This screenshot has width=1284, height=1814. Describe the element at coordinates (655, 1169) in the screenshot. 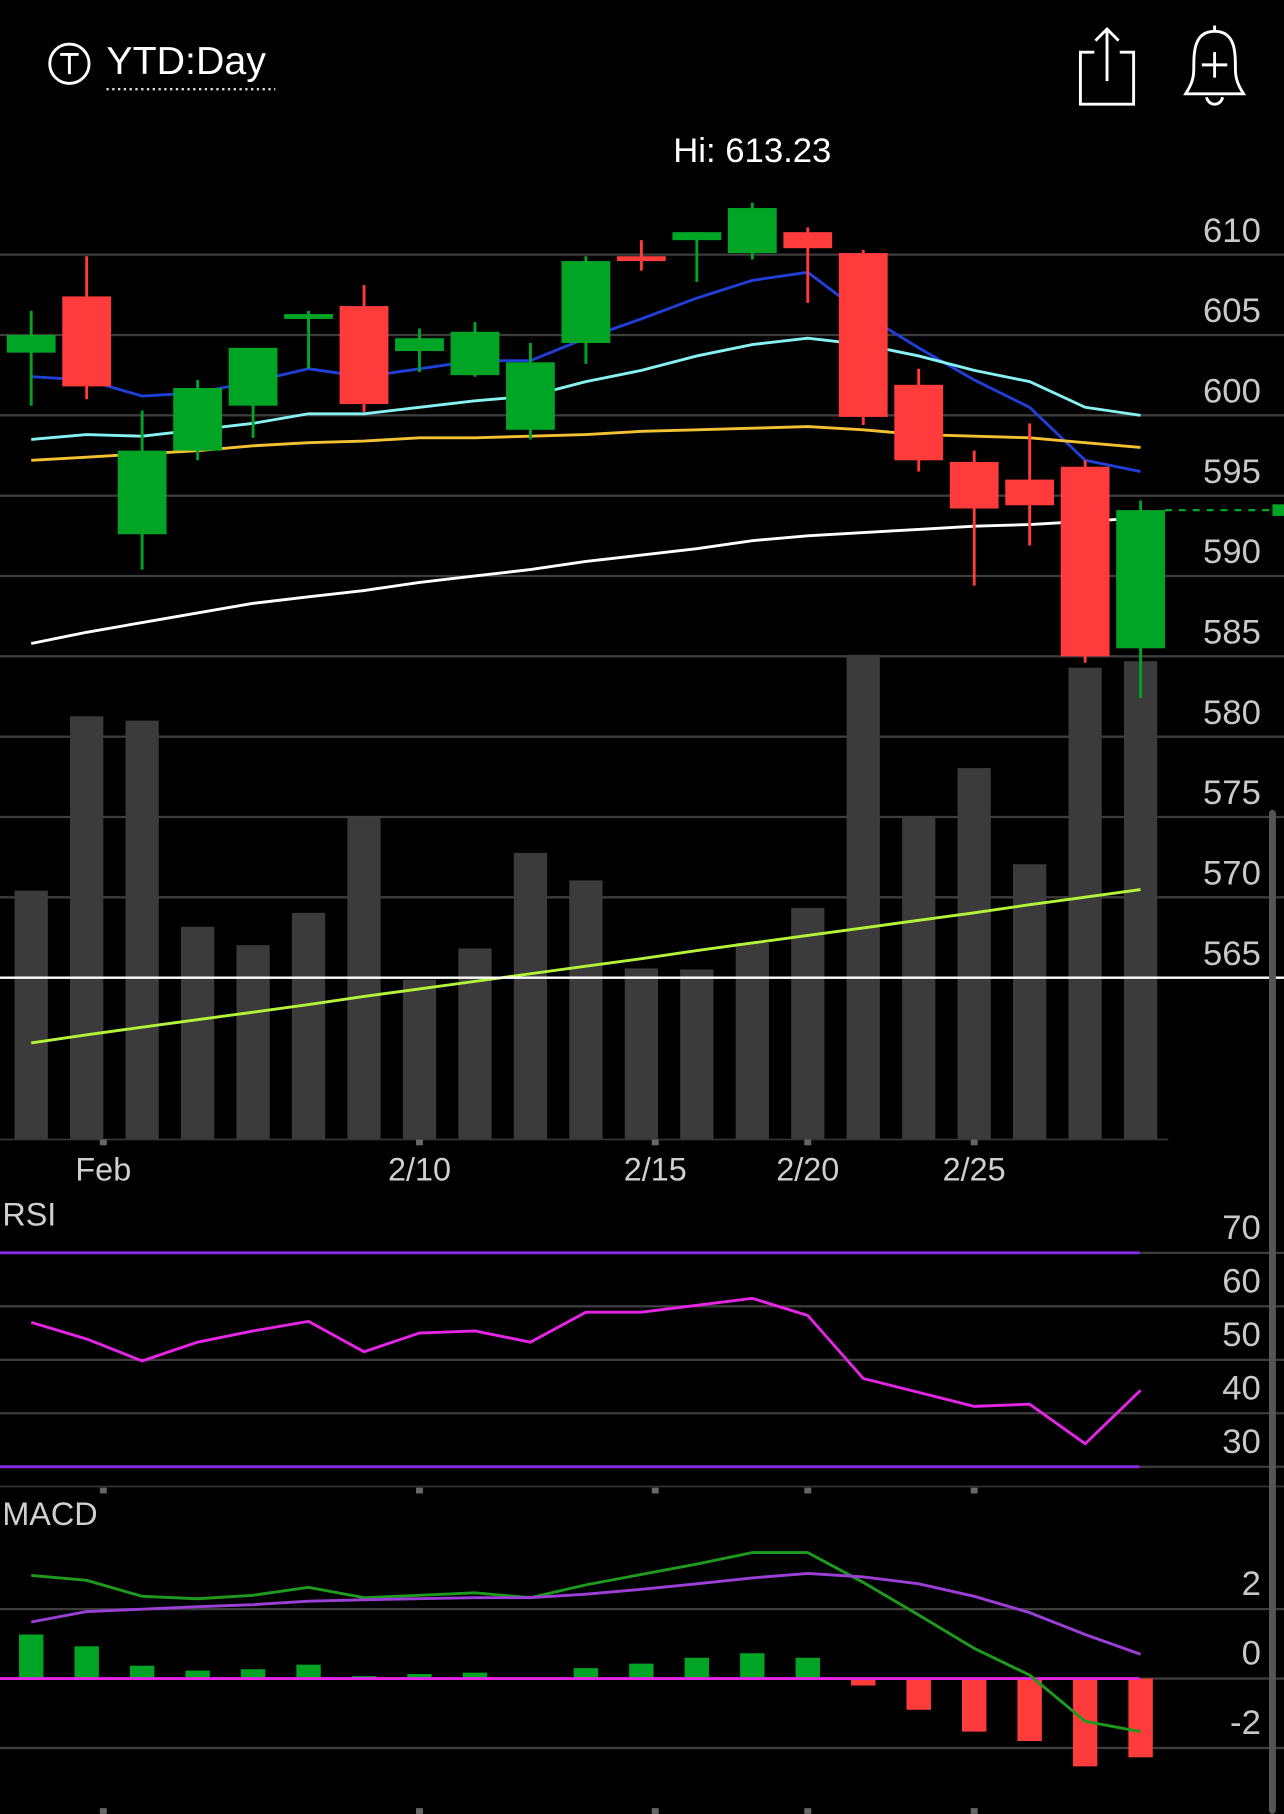

I see `x-tick-label: 2/15` at that location.